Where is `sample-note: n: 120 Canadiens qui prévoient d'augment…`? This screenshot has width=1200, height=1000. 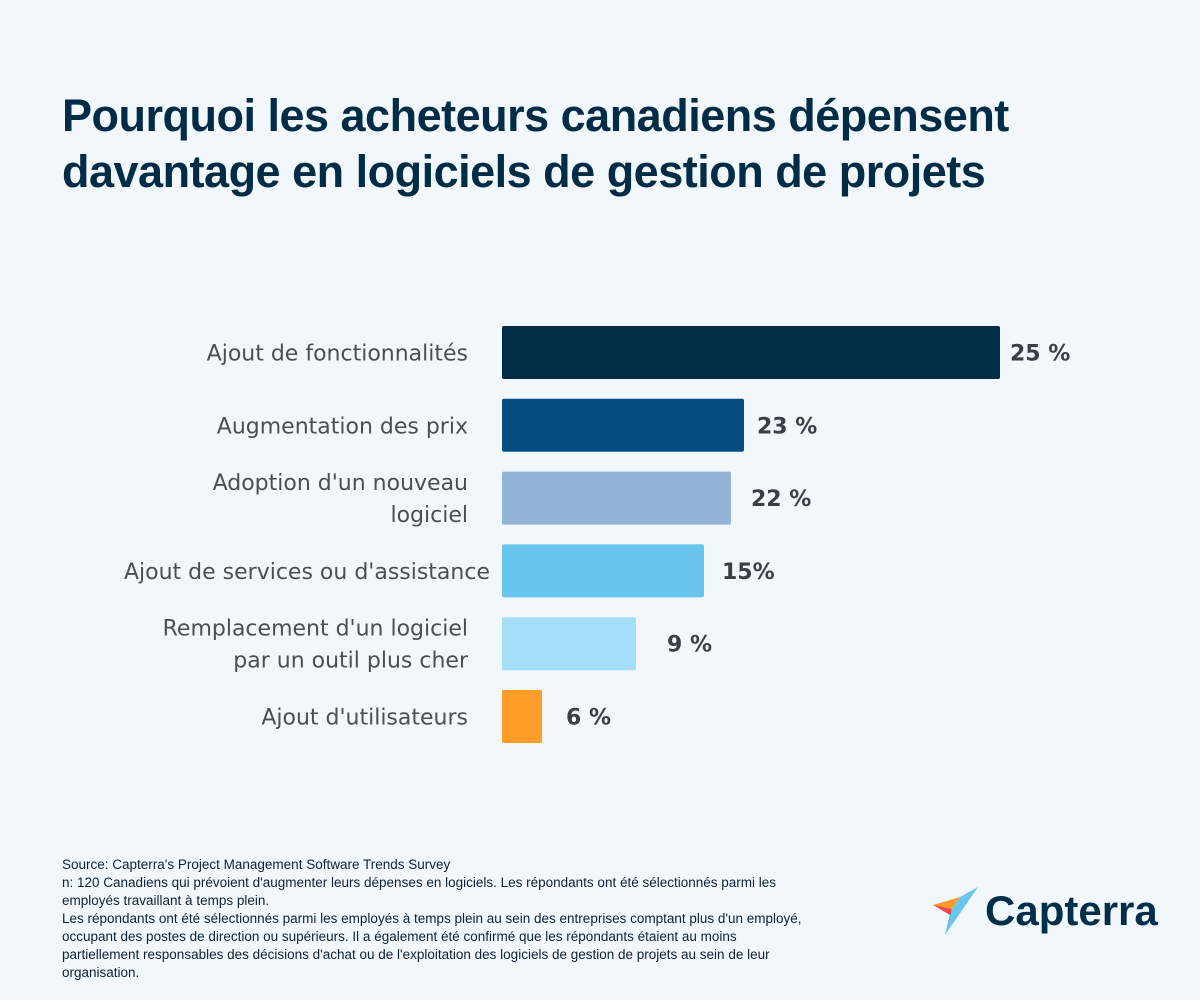 sample-note: n: 120 Canadiens qui prévoient d'augment… is located at coordinates (419, 891).